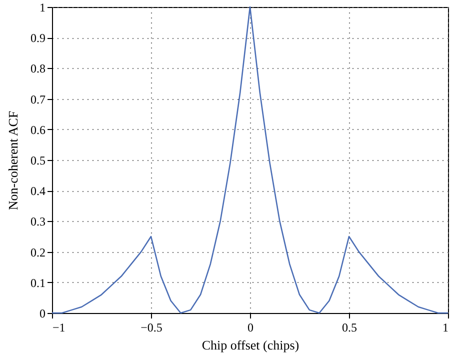 This screenshot has width=455, height=362. Describe the element at coordinates (38, 99) in the screenshot. I see `y-tick-label: 0.7` at that location.